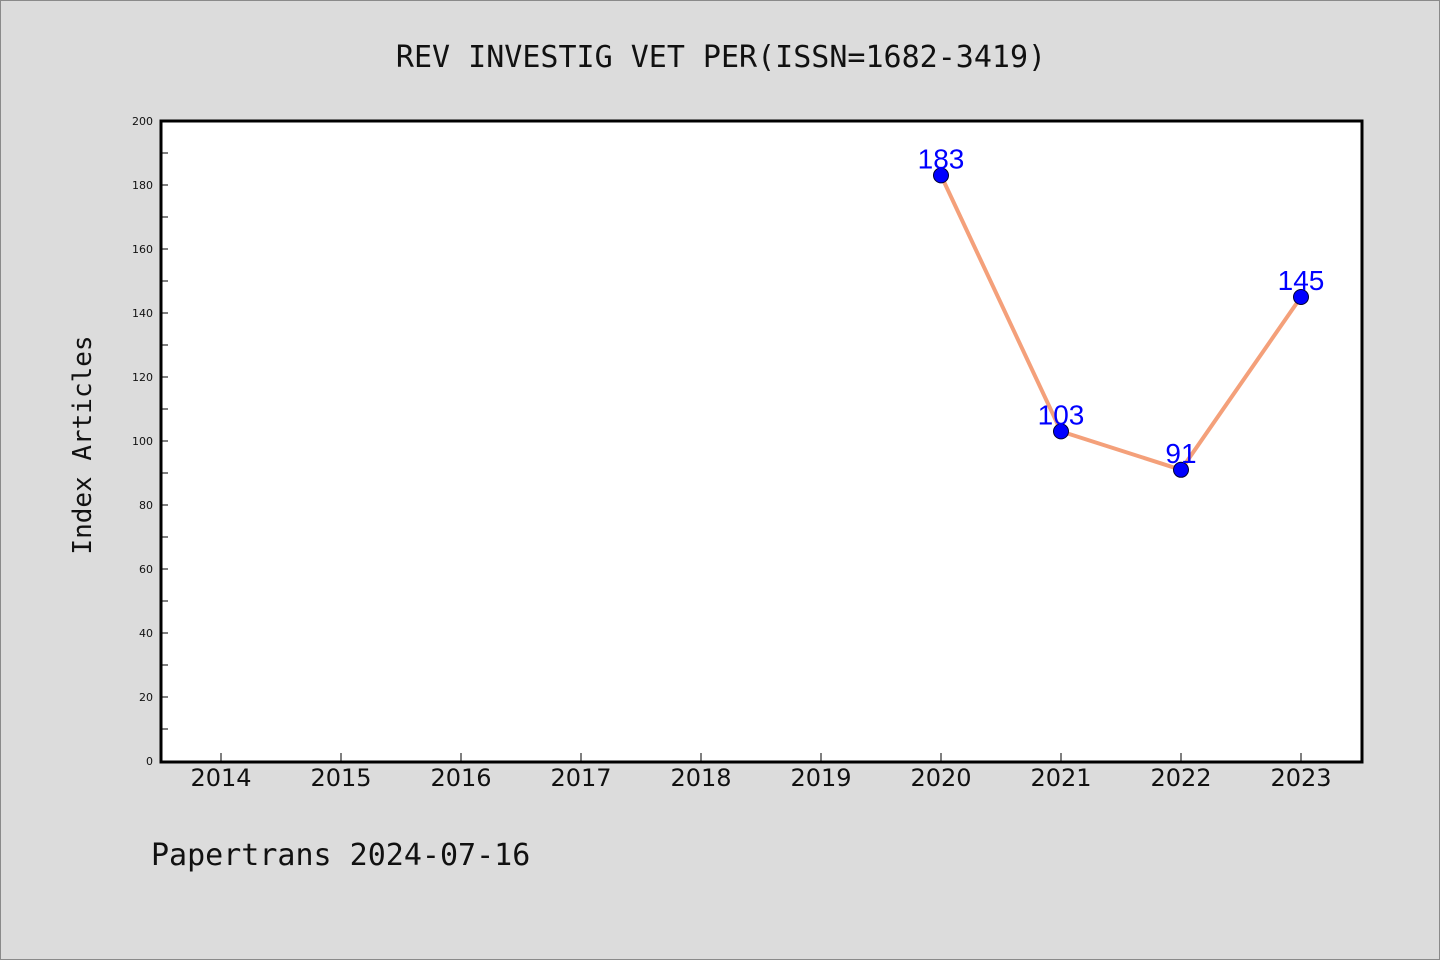 The height and width of the screenshot is (960, 1440). I want to click on y-tick-label: 200, so click(142, 121).